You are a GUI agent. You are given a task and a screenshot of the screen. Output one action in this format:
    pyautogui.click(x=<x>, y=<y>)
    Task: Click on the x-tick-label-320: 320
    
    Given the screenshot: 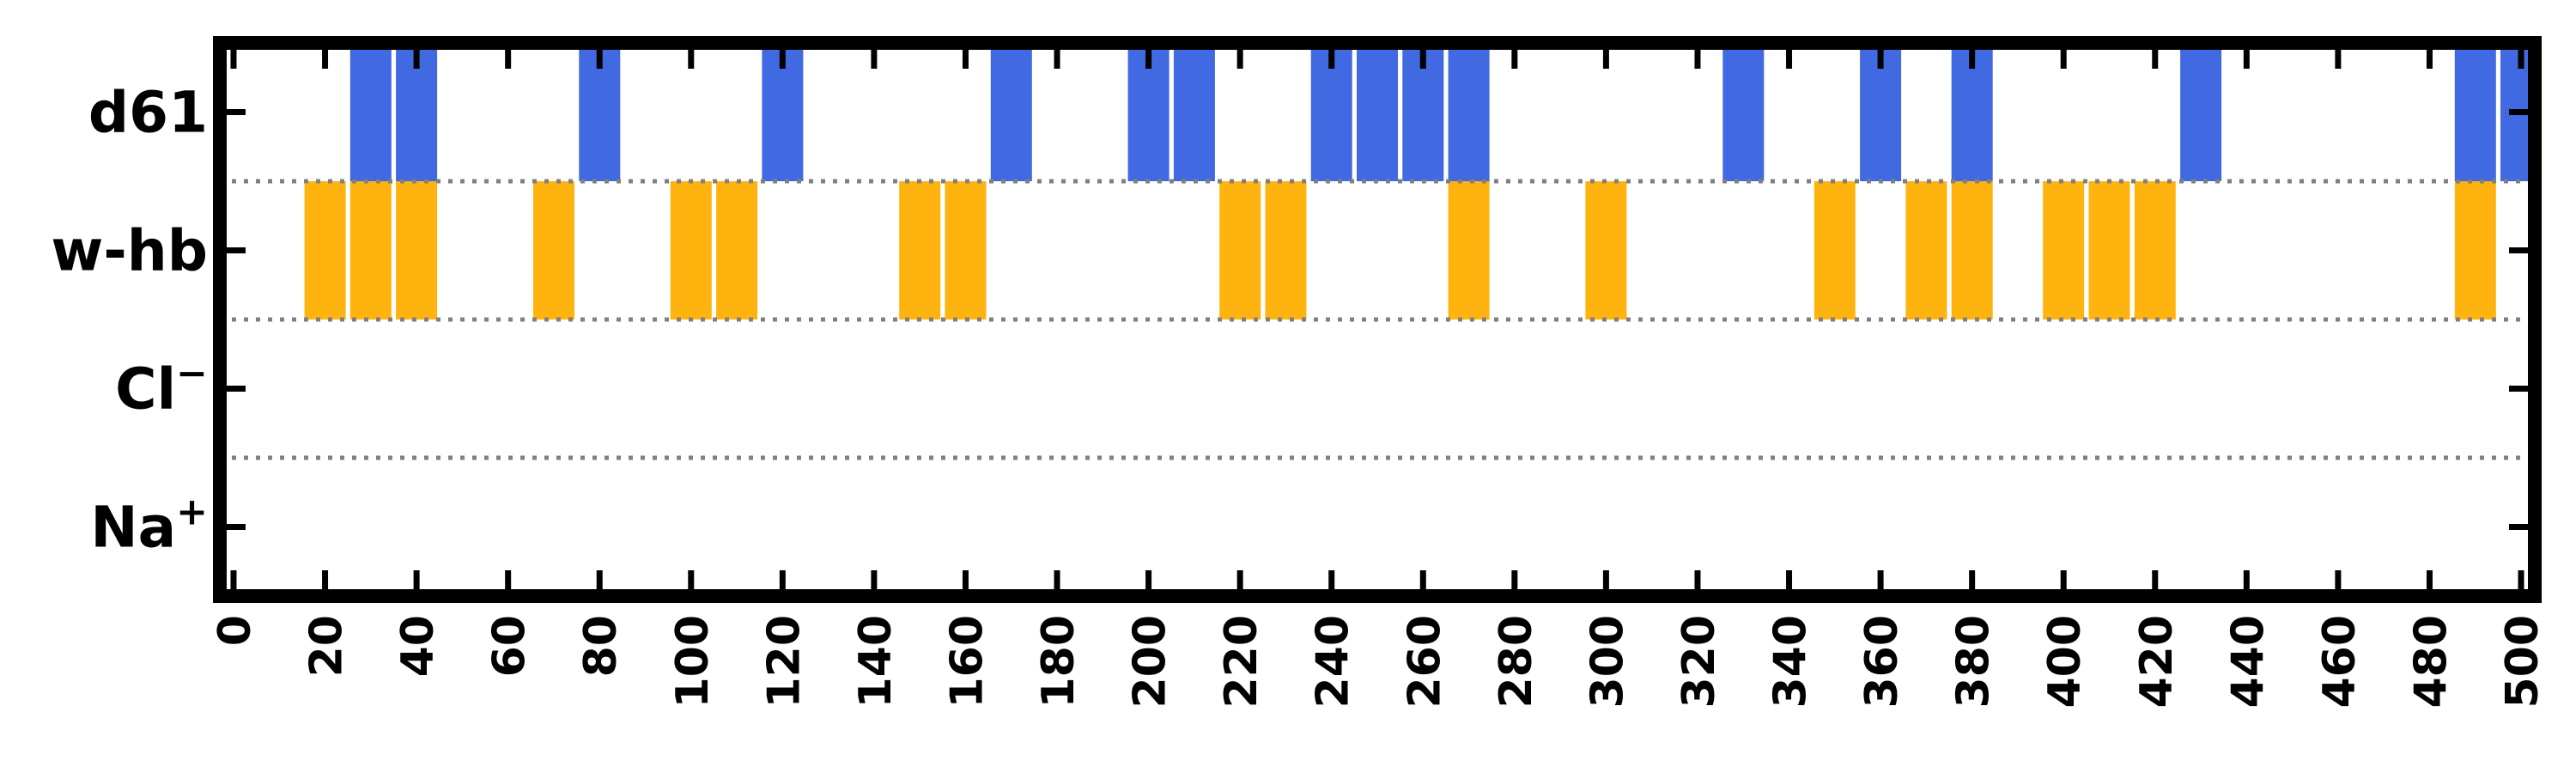 What is the action you would take?
    pyautogui.click(x=1700, y=662)
    